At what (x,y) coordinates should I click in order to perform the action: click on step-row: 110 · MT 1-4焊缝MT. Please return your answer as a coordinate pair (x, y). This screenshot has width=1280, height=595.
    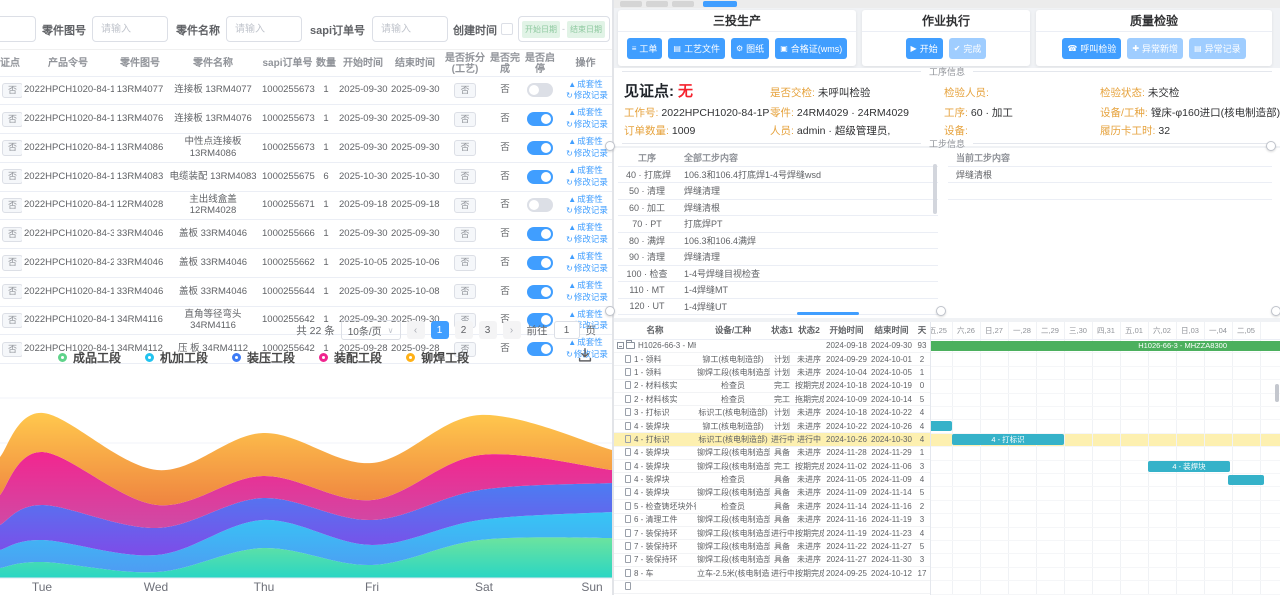
    Looking at the image, I should click on (778, 290).